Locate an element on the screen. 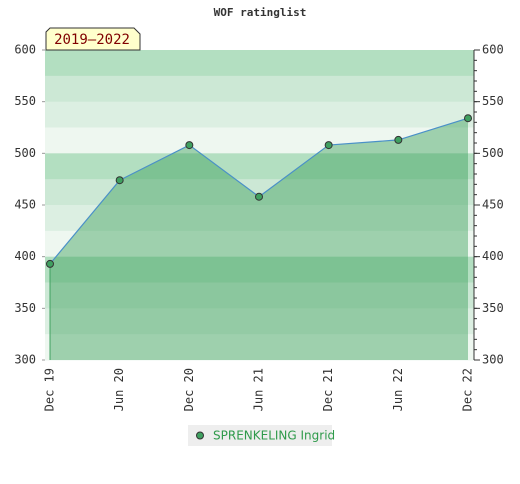  legend-marker is located at coordinates (200, 435).